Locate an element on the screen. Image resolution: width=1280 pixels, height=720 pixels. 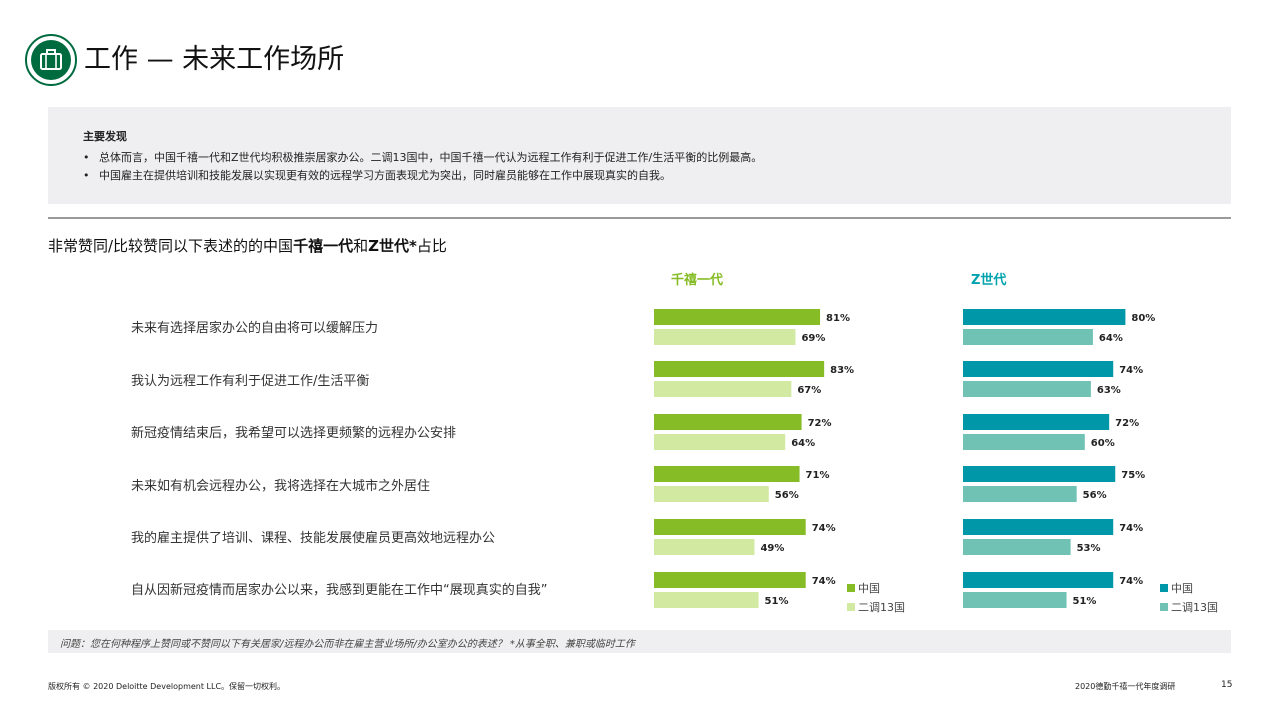
genz-legend-label: 二调13国 is located at coordinates (1194, 607).